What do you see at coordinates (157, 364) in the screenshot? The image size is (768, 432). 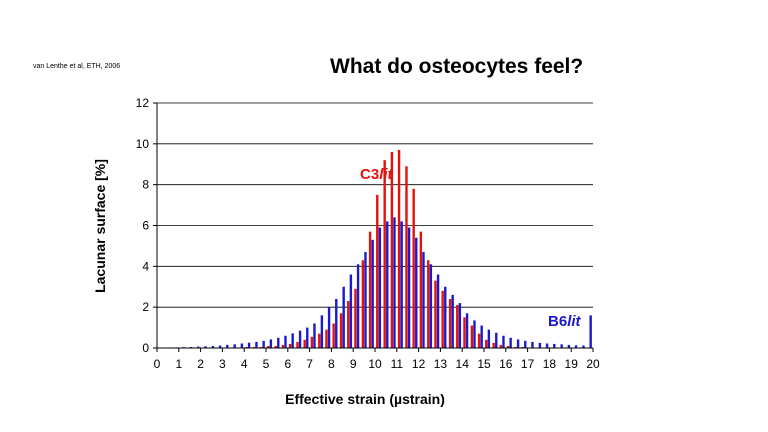 I see `x-tick-label-0: 0` at bounding box center [157, 364].